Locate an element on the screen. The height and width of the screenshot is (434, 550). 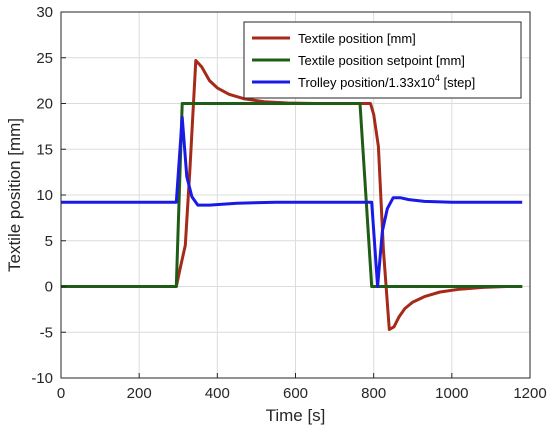
legend-label-trolley-unit: [step] is located at coordinates (457, 82).